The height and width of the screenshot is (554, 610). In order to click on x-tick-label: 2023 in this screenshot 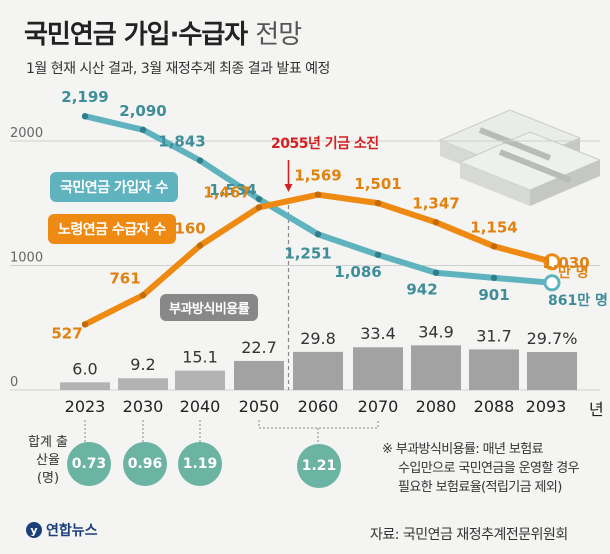, I will do `click(85, 406)`.